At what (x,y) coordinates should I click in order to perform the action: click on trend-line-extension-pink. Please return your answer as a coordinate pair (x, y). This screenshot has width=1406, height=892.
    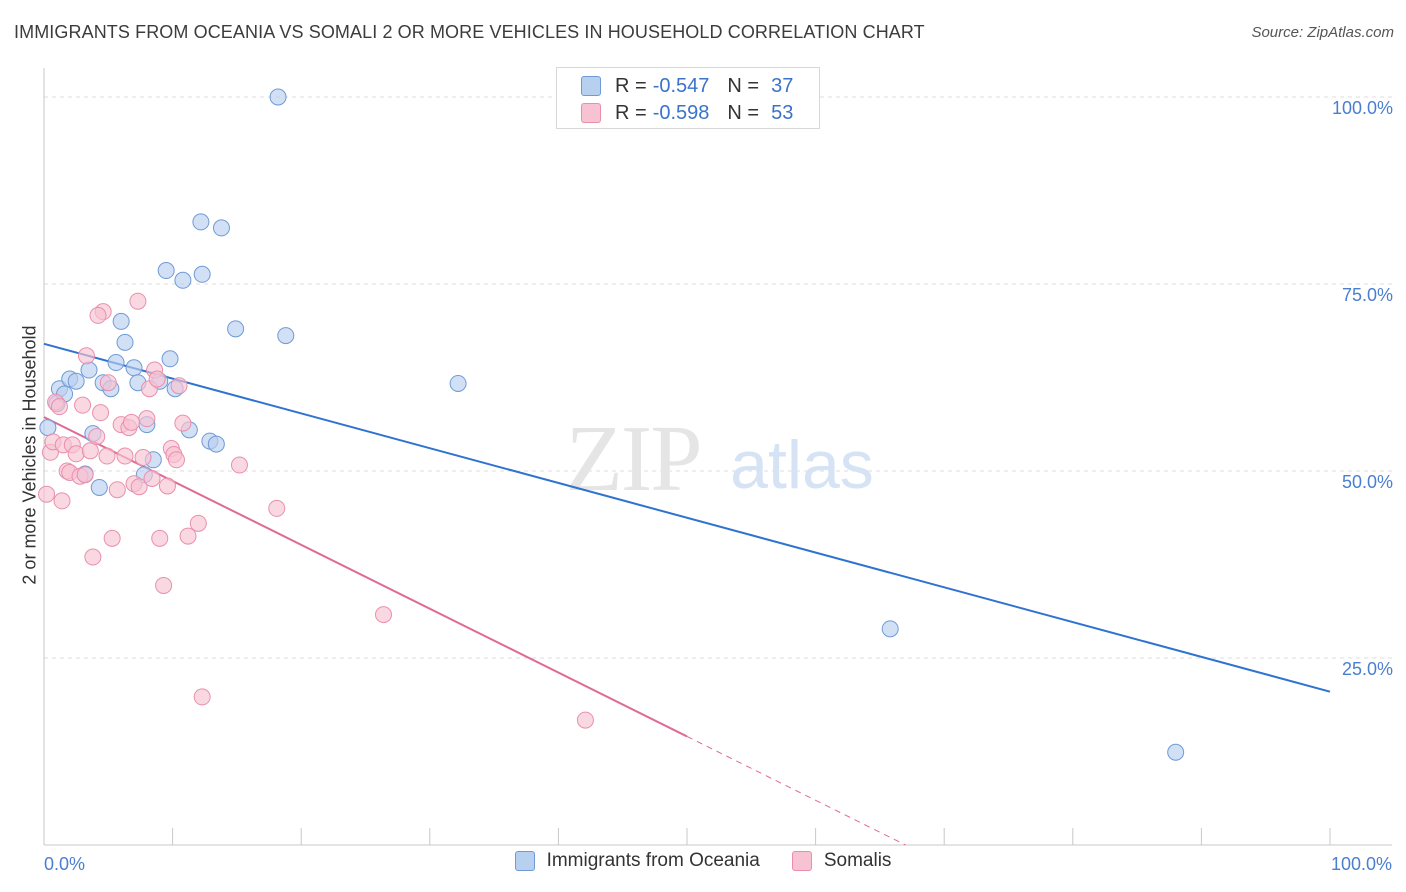
    Looking at the image, I should click on (796, 790).